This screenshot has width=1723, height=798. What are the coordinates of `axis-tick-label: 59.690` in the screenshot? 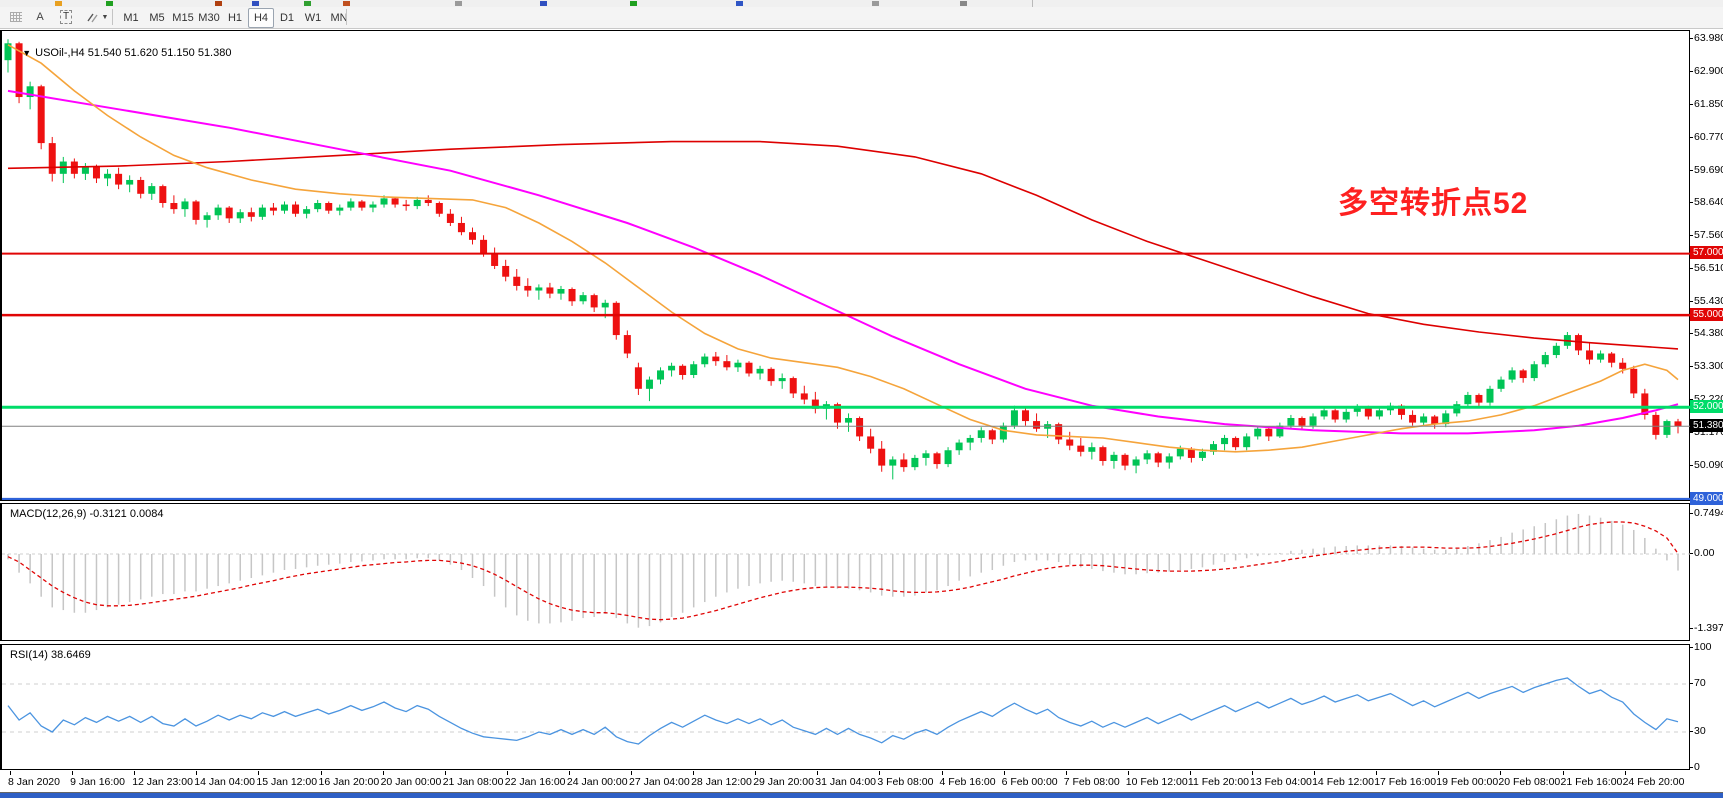 It's located at (1708, 170).